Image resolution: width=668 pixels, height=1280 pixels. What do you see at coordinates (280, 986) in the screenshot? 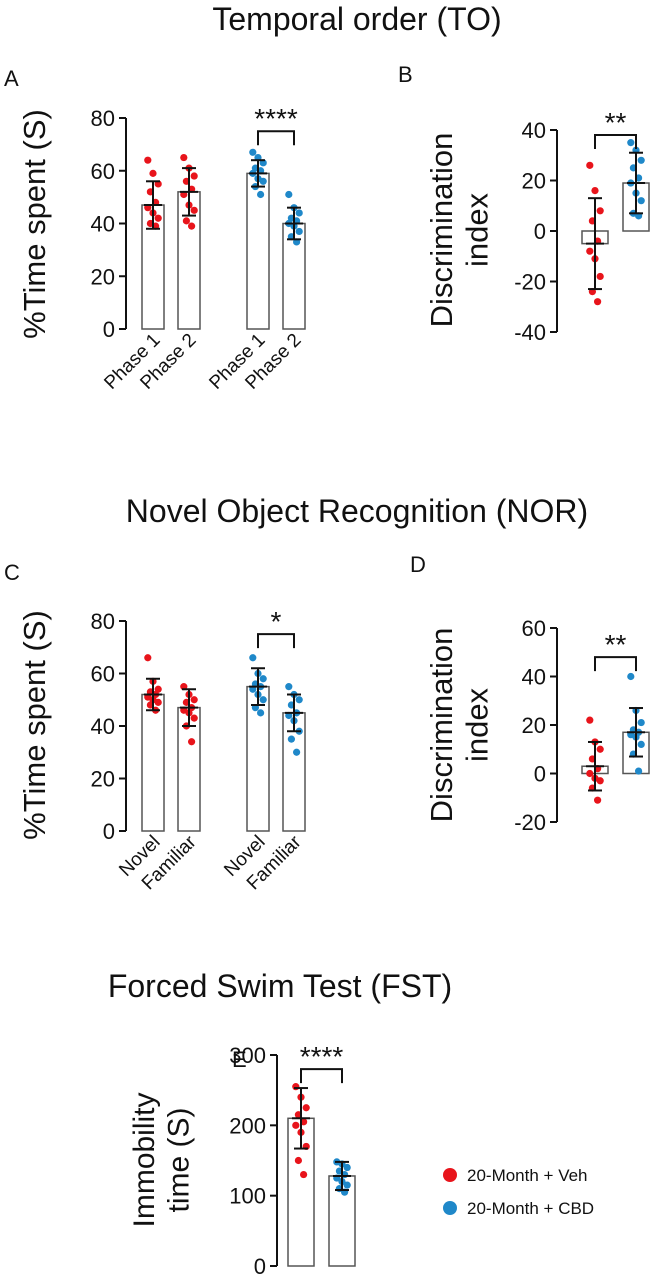
I see `title-forced-swim-test: Forced Swim Test (FST)` at bounding box center [280, 986].